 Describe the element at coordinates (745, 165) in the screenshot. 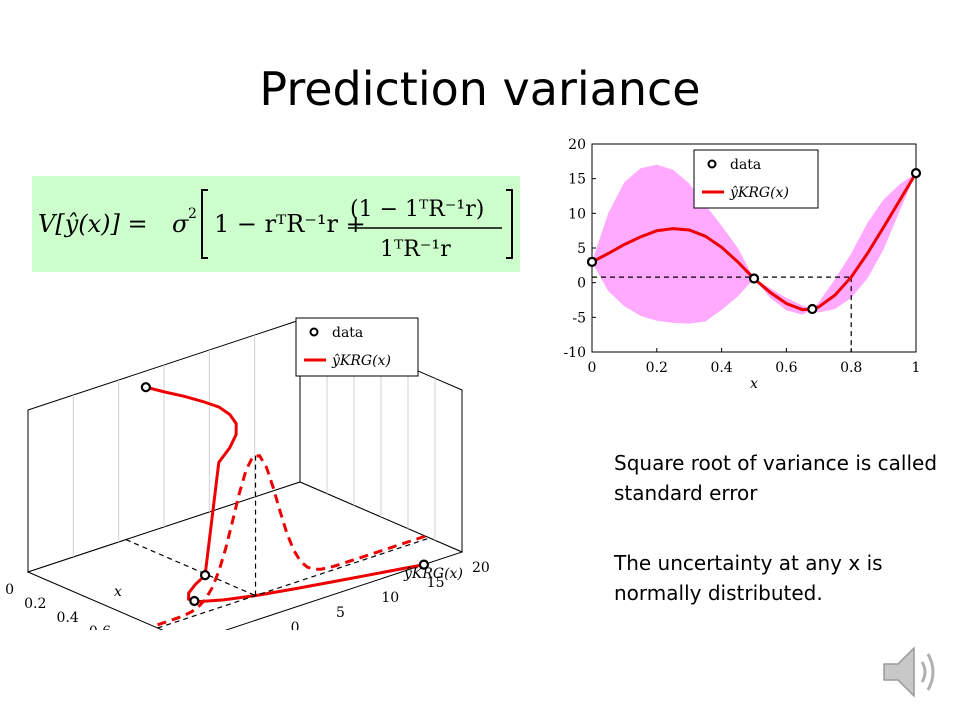

I see `legend-data-label: data` at that location.